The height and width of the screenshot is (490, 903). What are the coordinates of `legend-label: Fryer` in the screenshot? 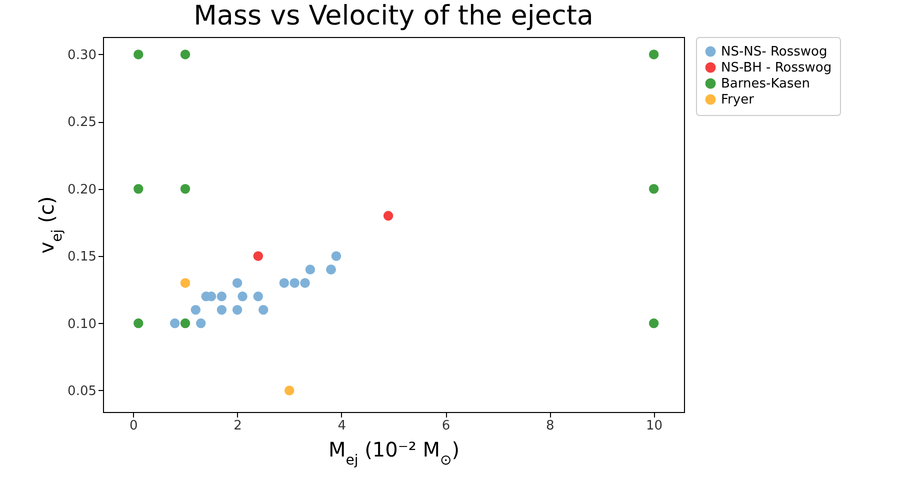 It's located at (738, 100).